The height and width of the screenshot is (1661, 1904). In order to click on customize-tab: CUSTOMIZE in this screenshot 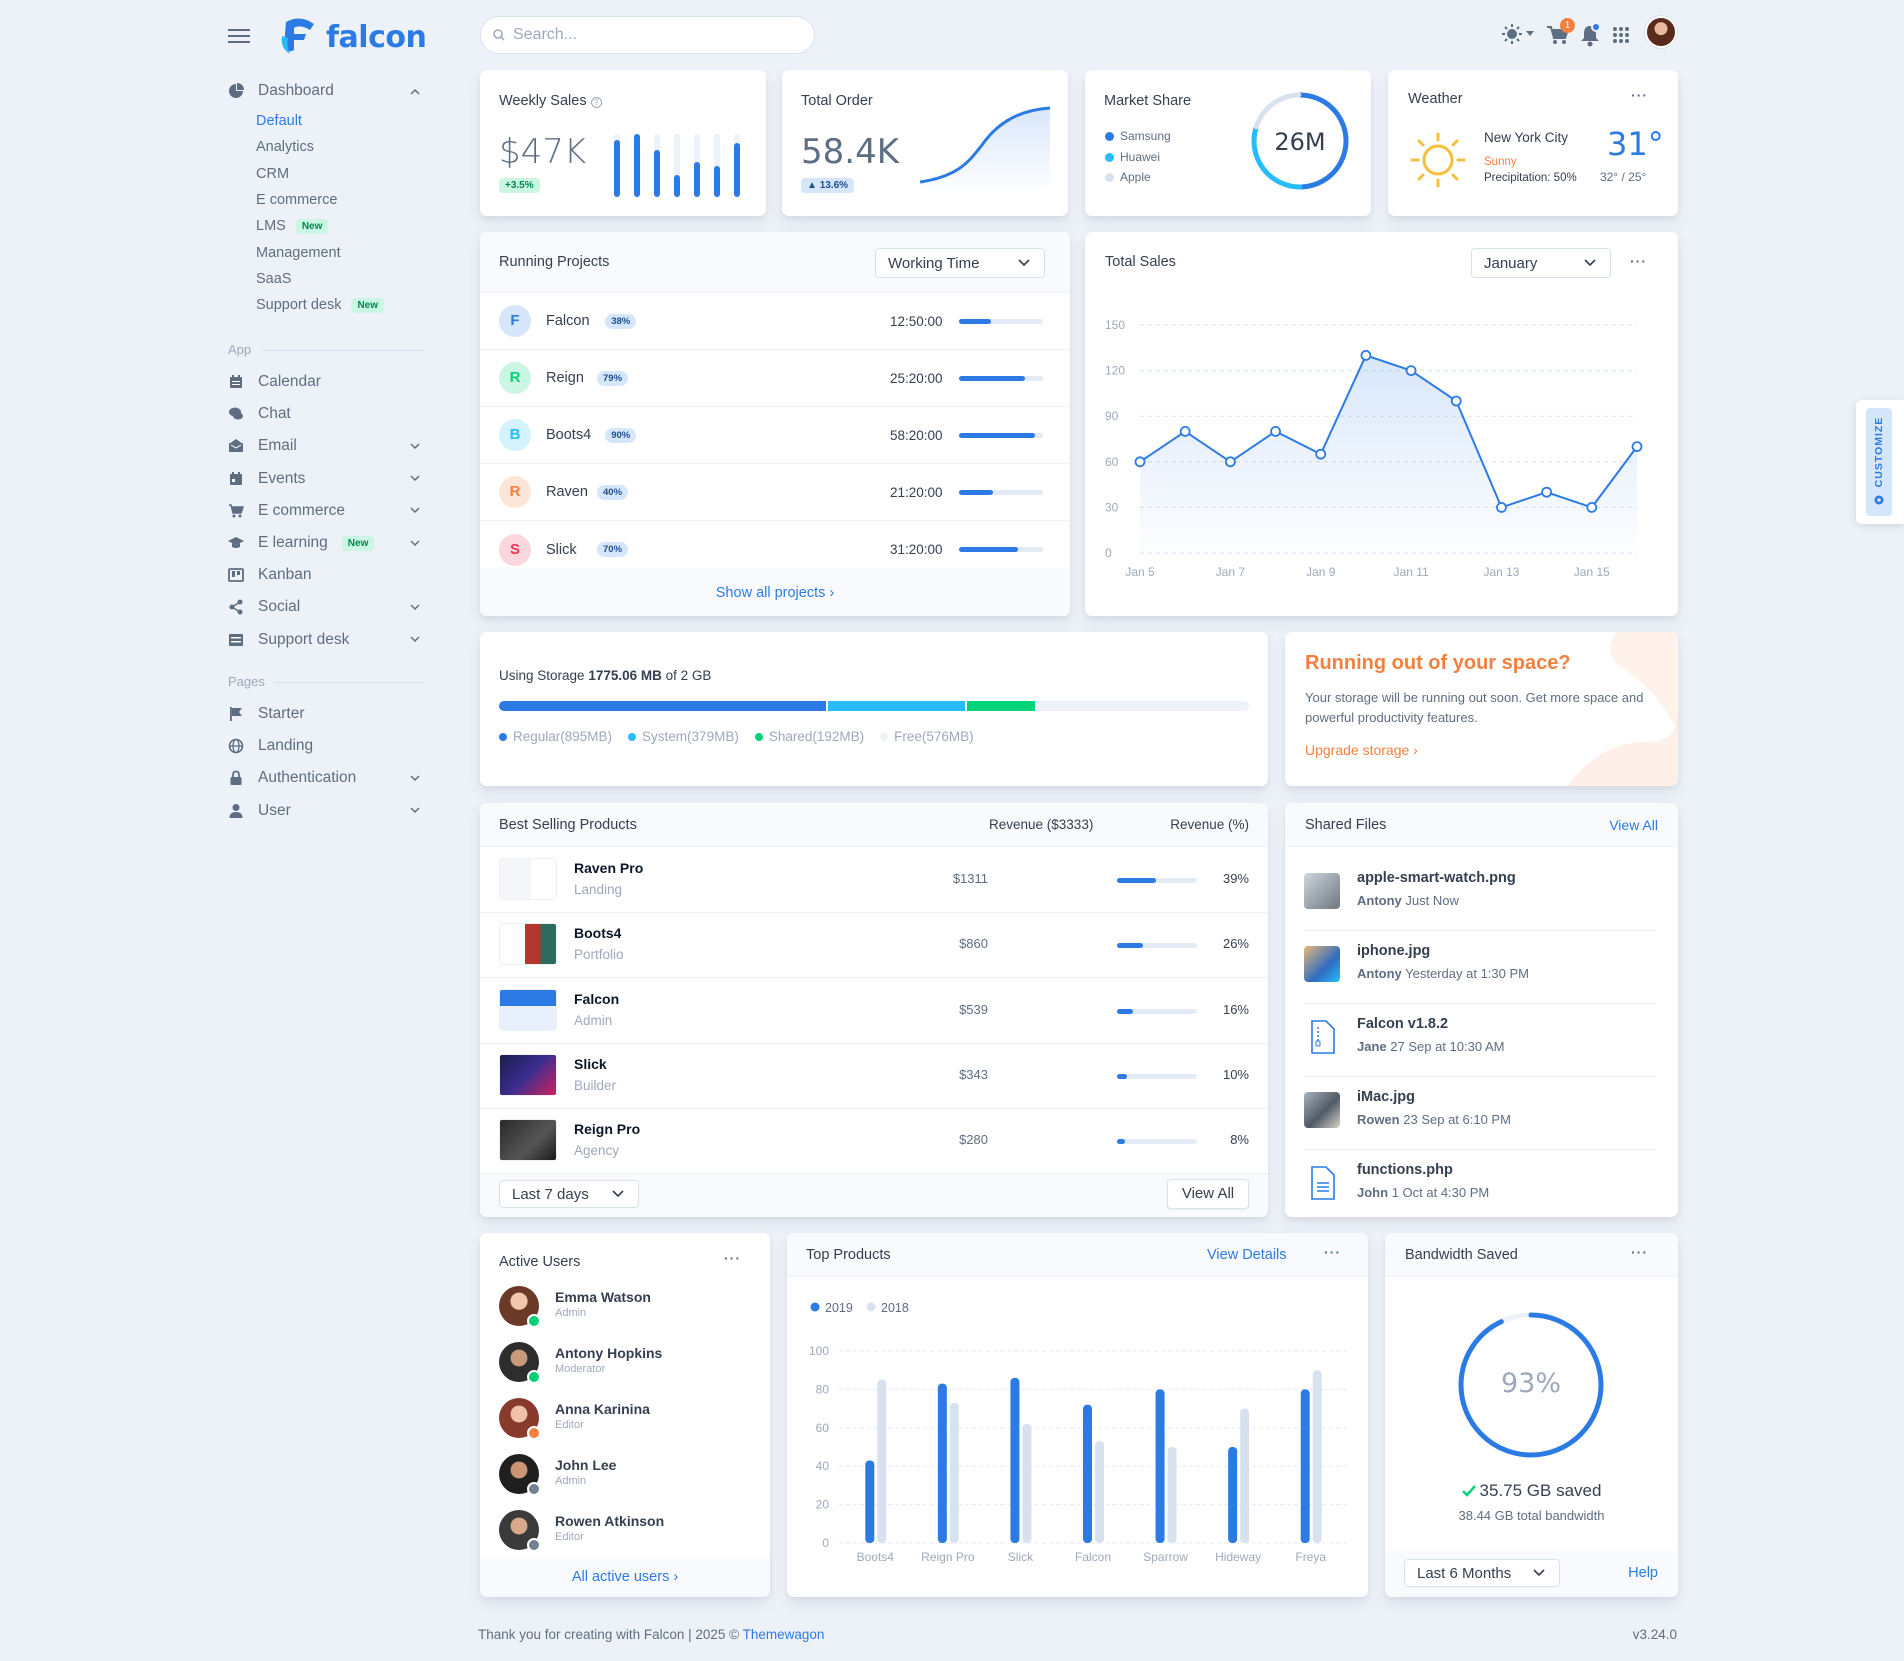, I will do `click(1880, 462)`.